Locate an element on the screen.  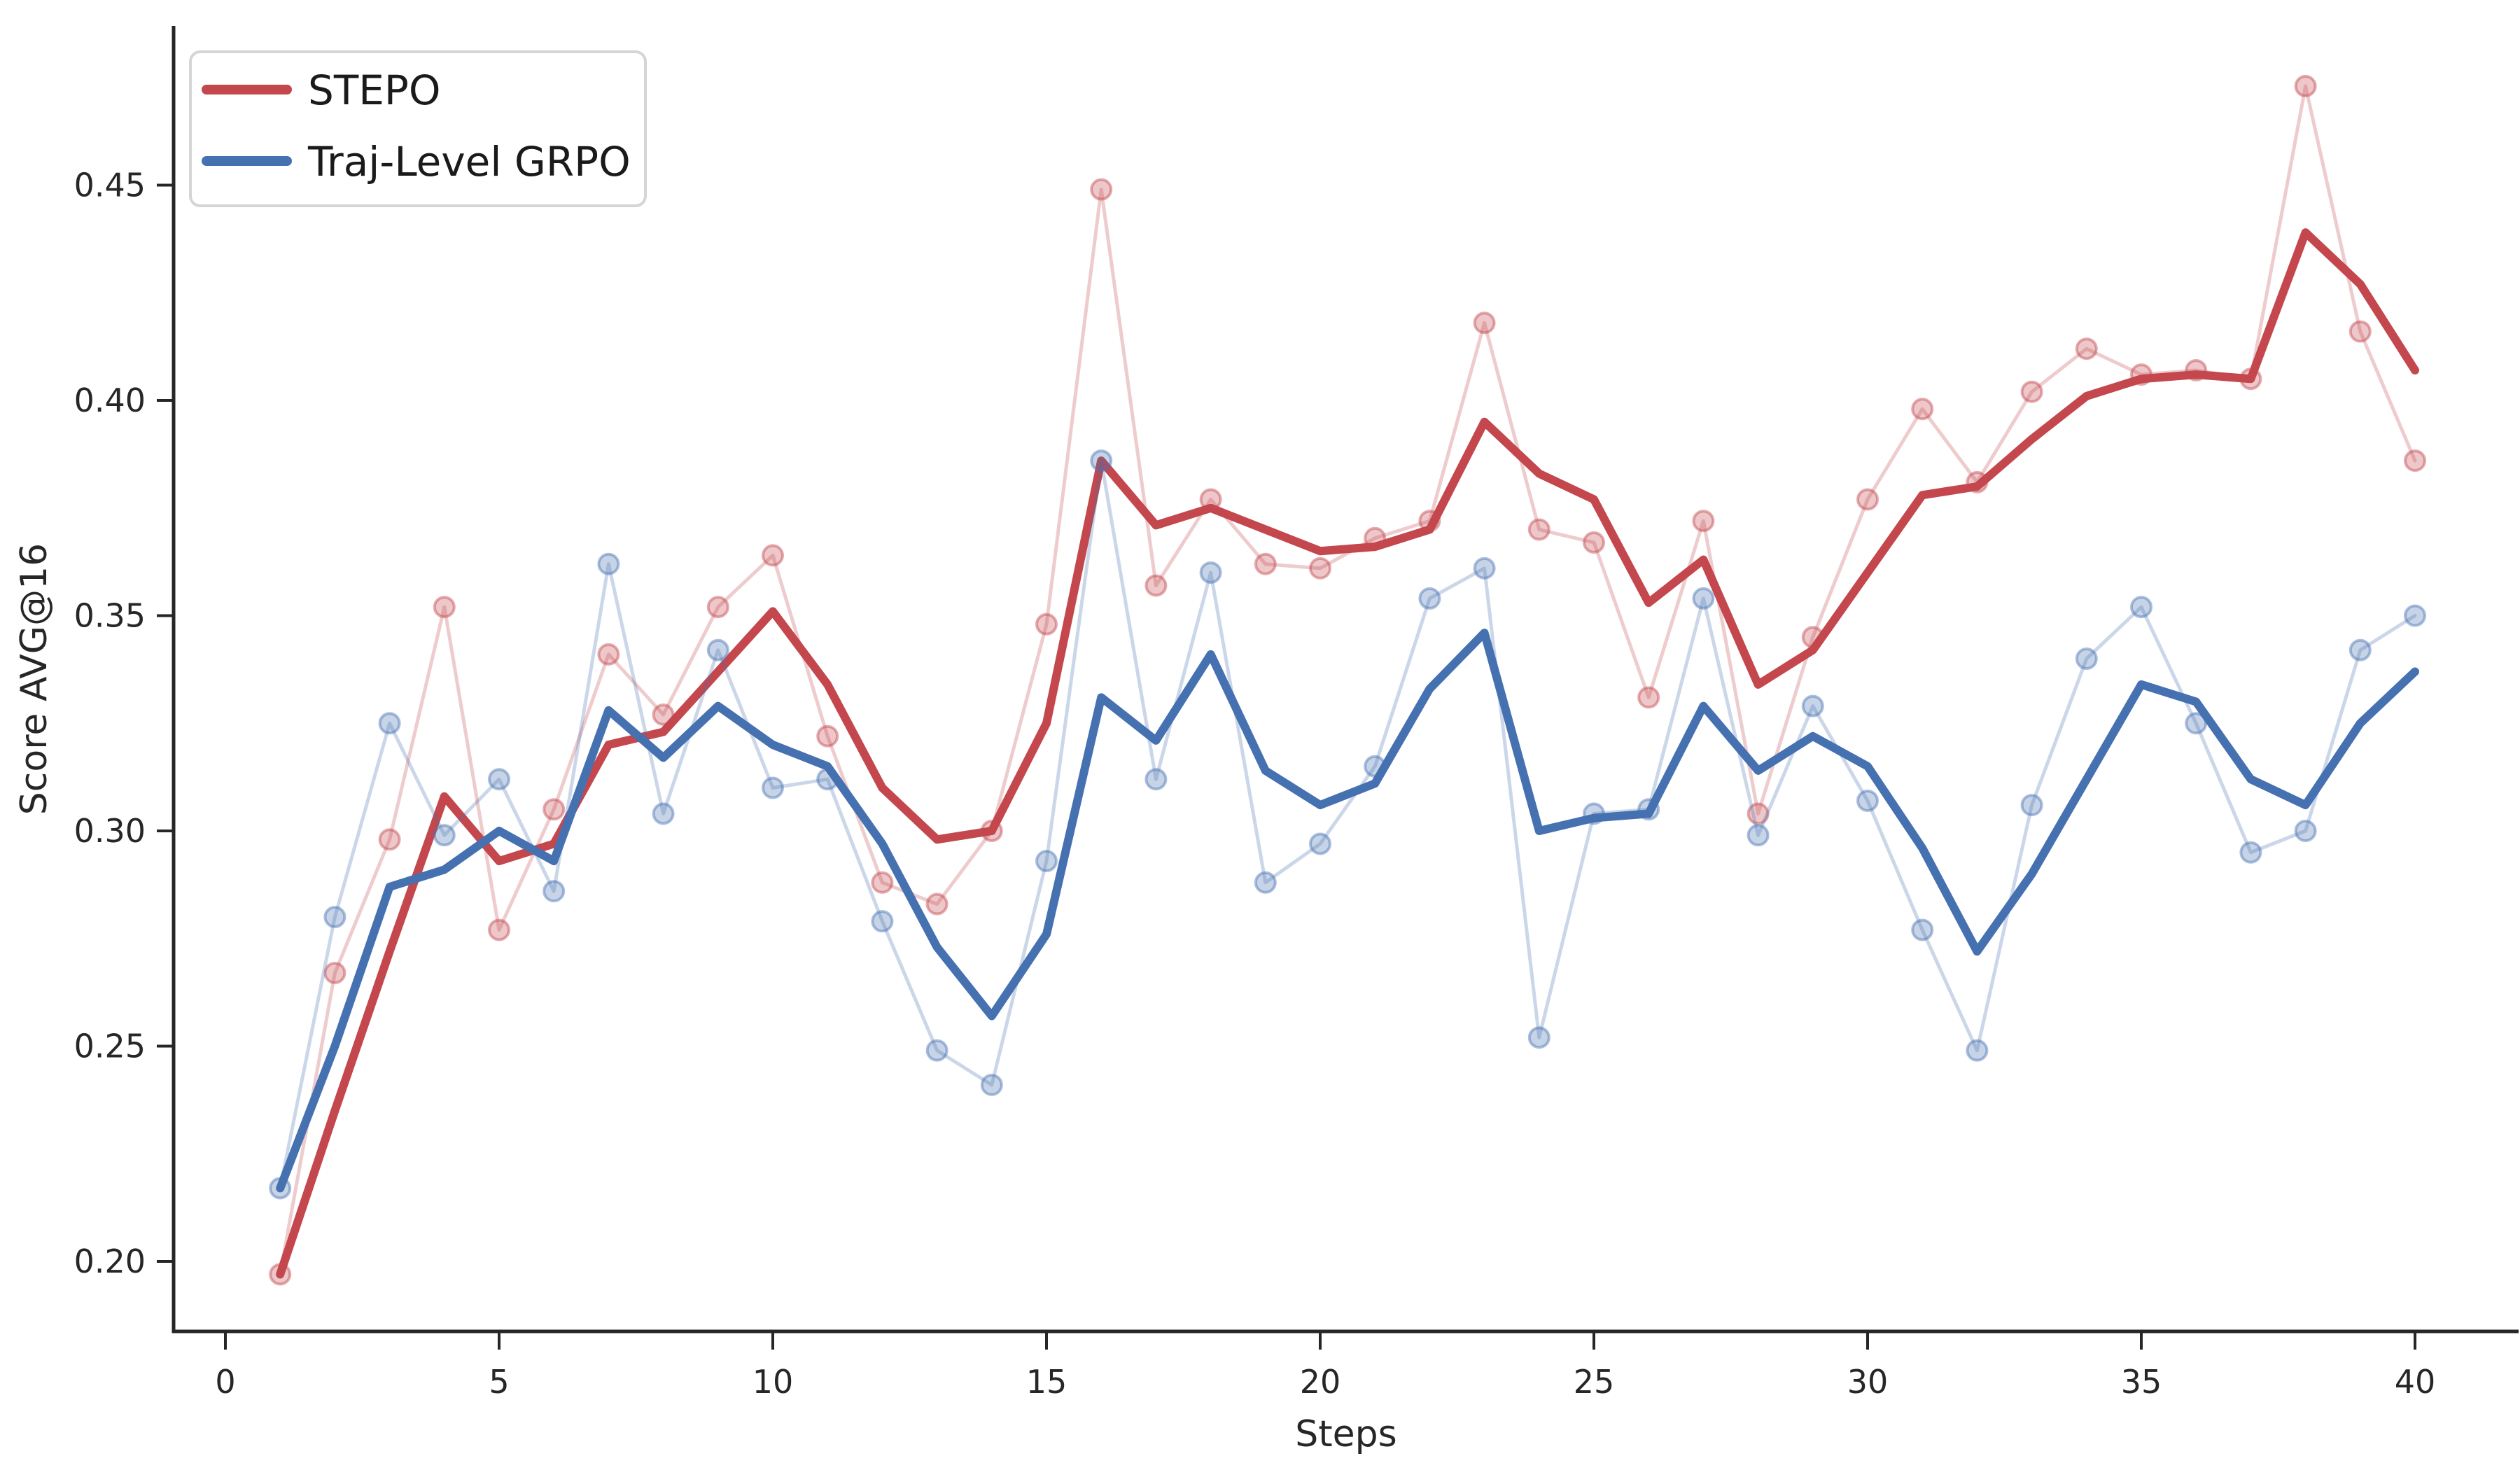
y-tick-label: 0.30 is located at coordinates (110, 831).